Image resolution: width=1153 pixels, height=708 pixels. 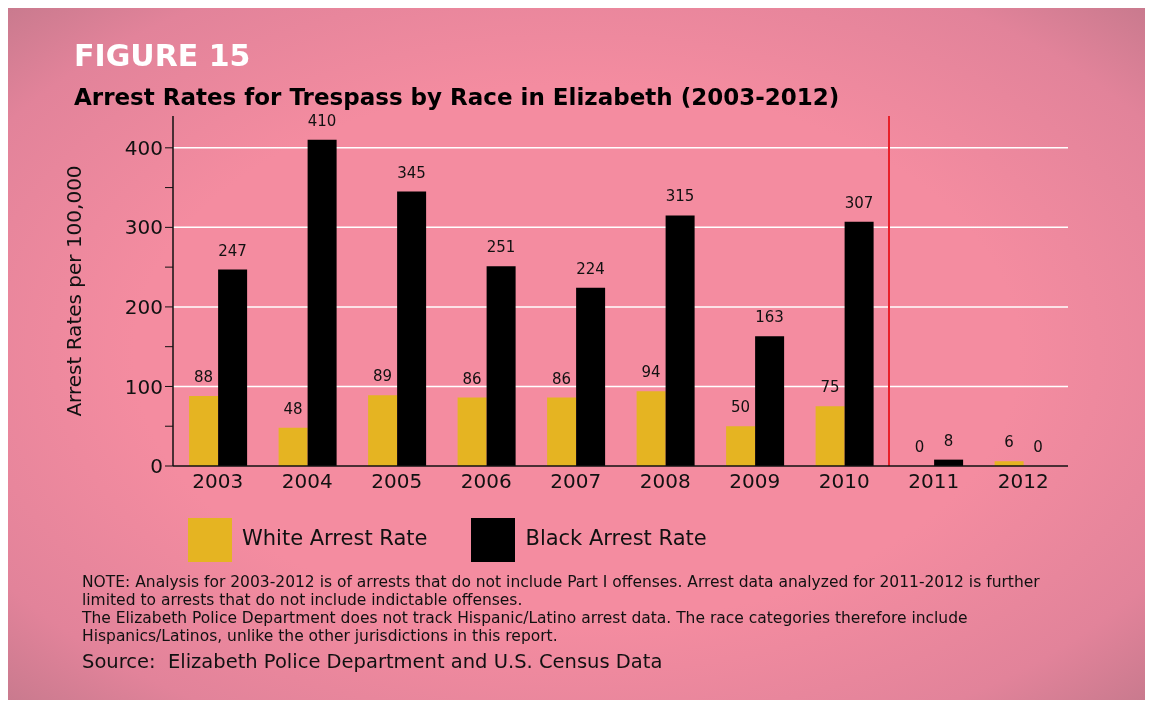 I want to click on chart-title: Arrest Rates for Trespass by Race in Elizabeth (2003-2012), so click(x=457, y=97).